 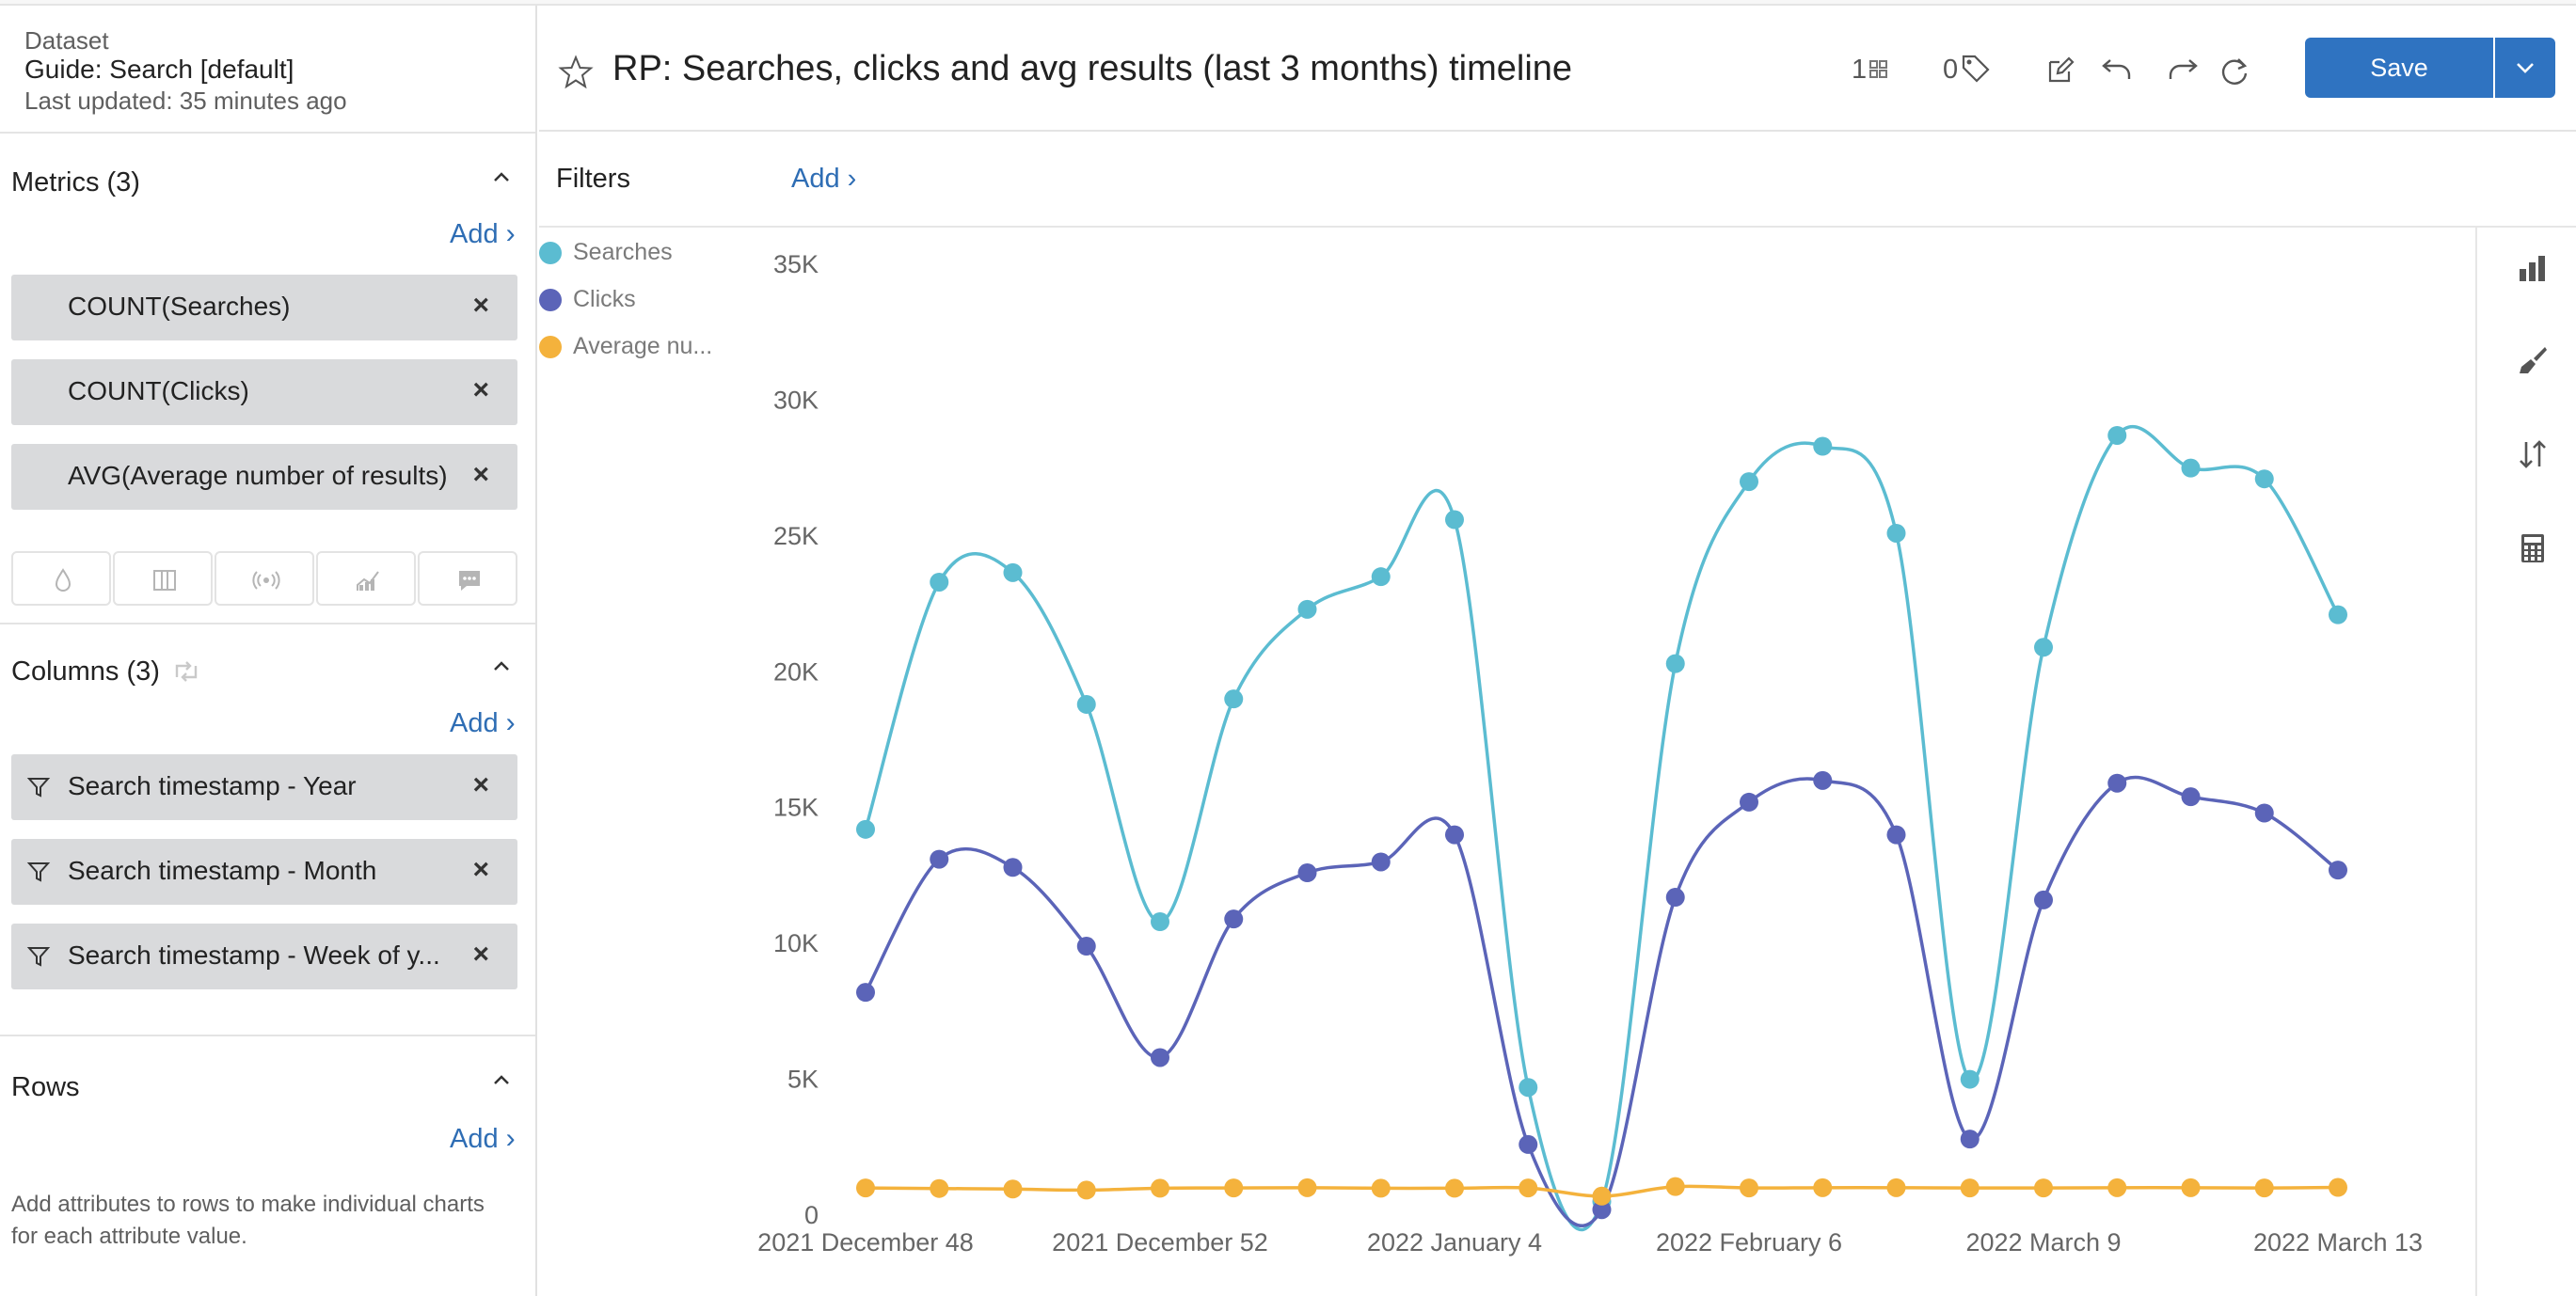 I want to click on calculator-icon, so click(x=2533, y=548).